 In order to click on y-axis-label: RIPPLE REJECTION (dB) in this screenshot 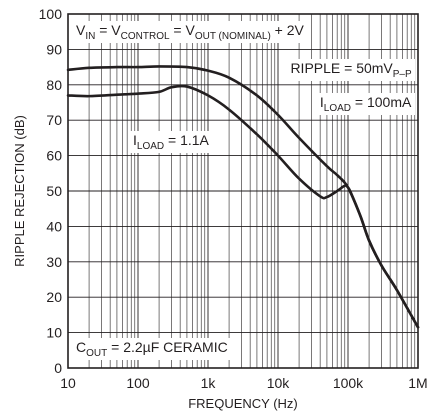, I will do `click(19, 191)`.